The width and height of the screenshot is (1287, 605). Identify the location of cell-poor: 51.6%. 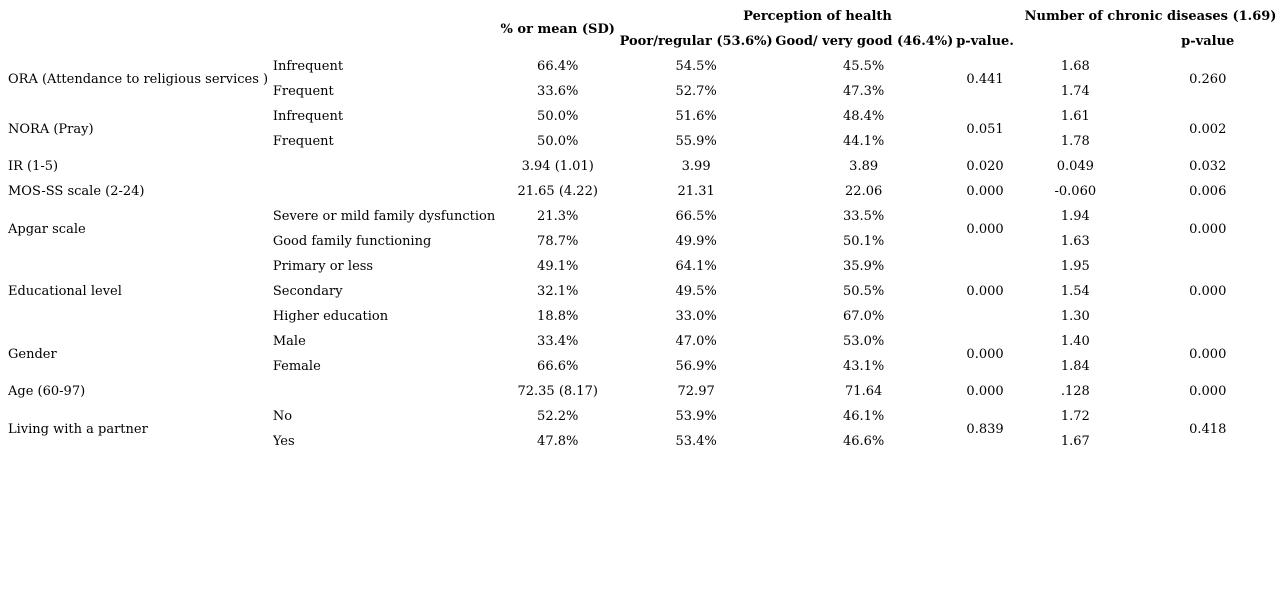
(696, 116).